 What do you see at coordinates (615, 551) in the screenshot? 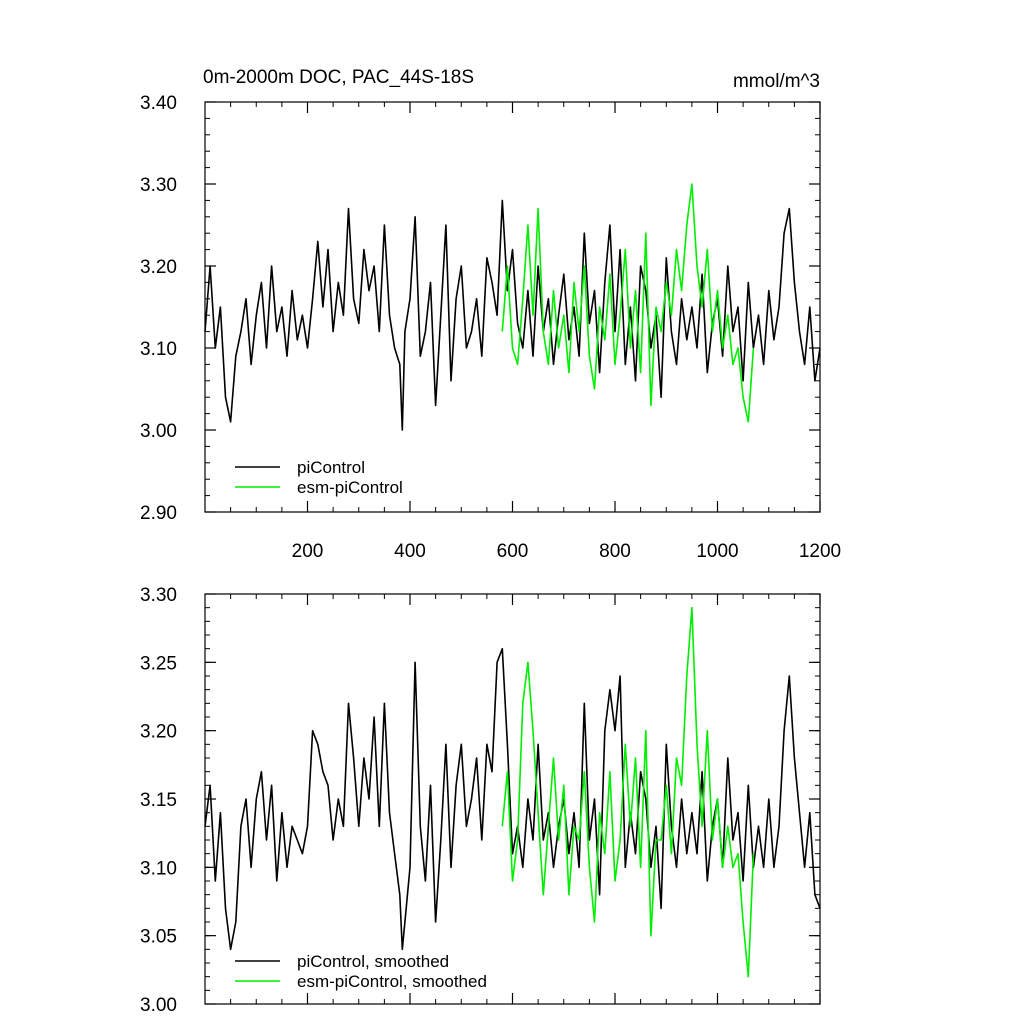
I see `x-tick-label: 800` at bounding box center [615, 551].